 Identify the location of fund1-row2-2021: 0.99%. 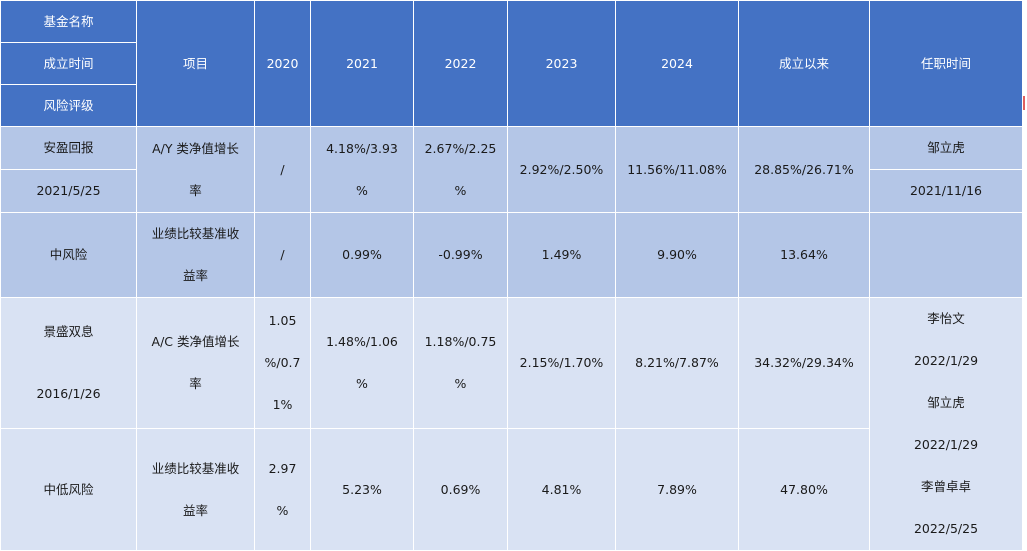
(362, 255).